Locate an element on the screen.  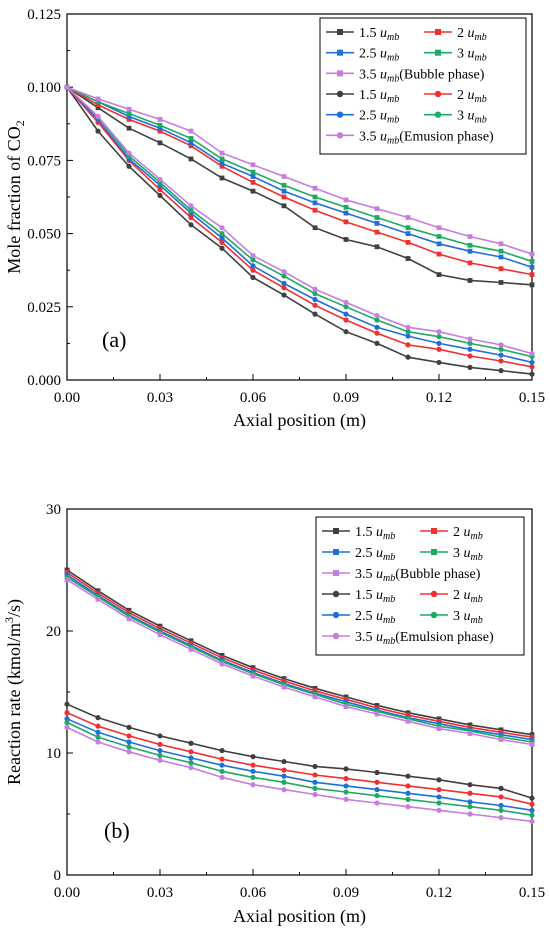
x-tick-label: 0.09 is located at coordinates (346, 893).